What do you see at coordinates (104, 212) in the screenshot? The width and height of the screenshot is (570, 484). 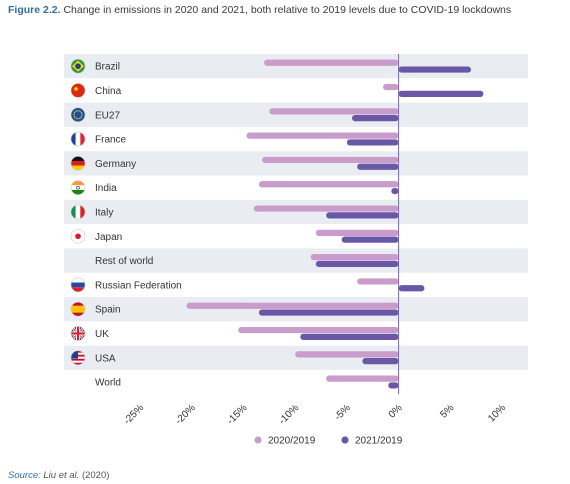 I see `category-label-italy: Italy` at bounding box center [104, 212].